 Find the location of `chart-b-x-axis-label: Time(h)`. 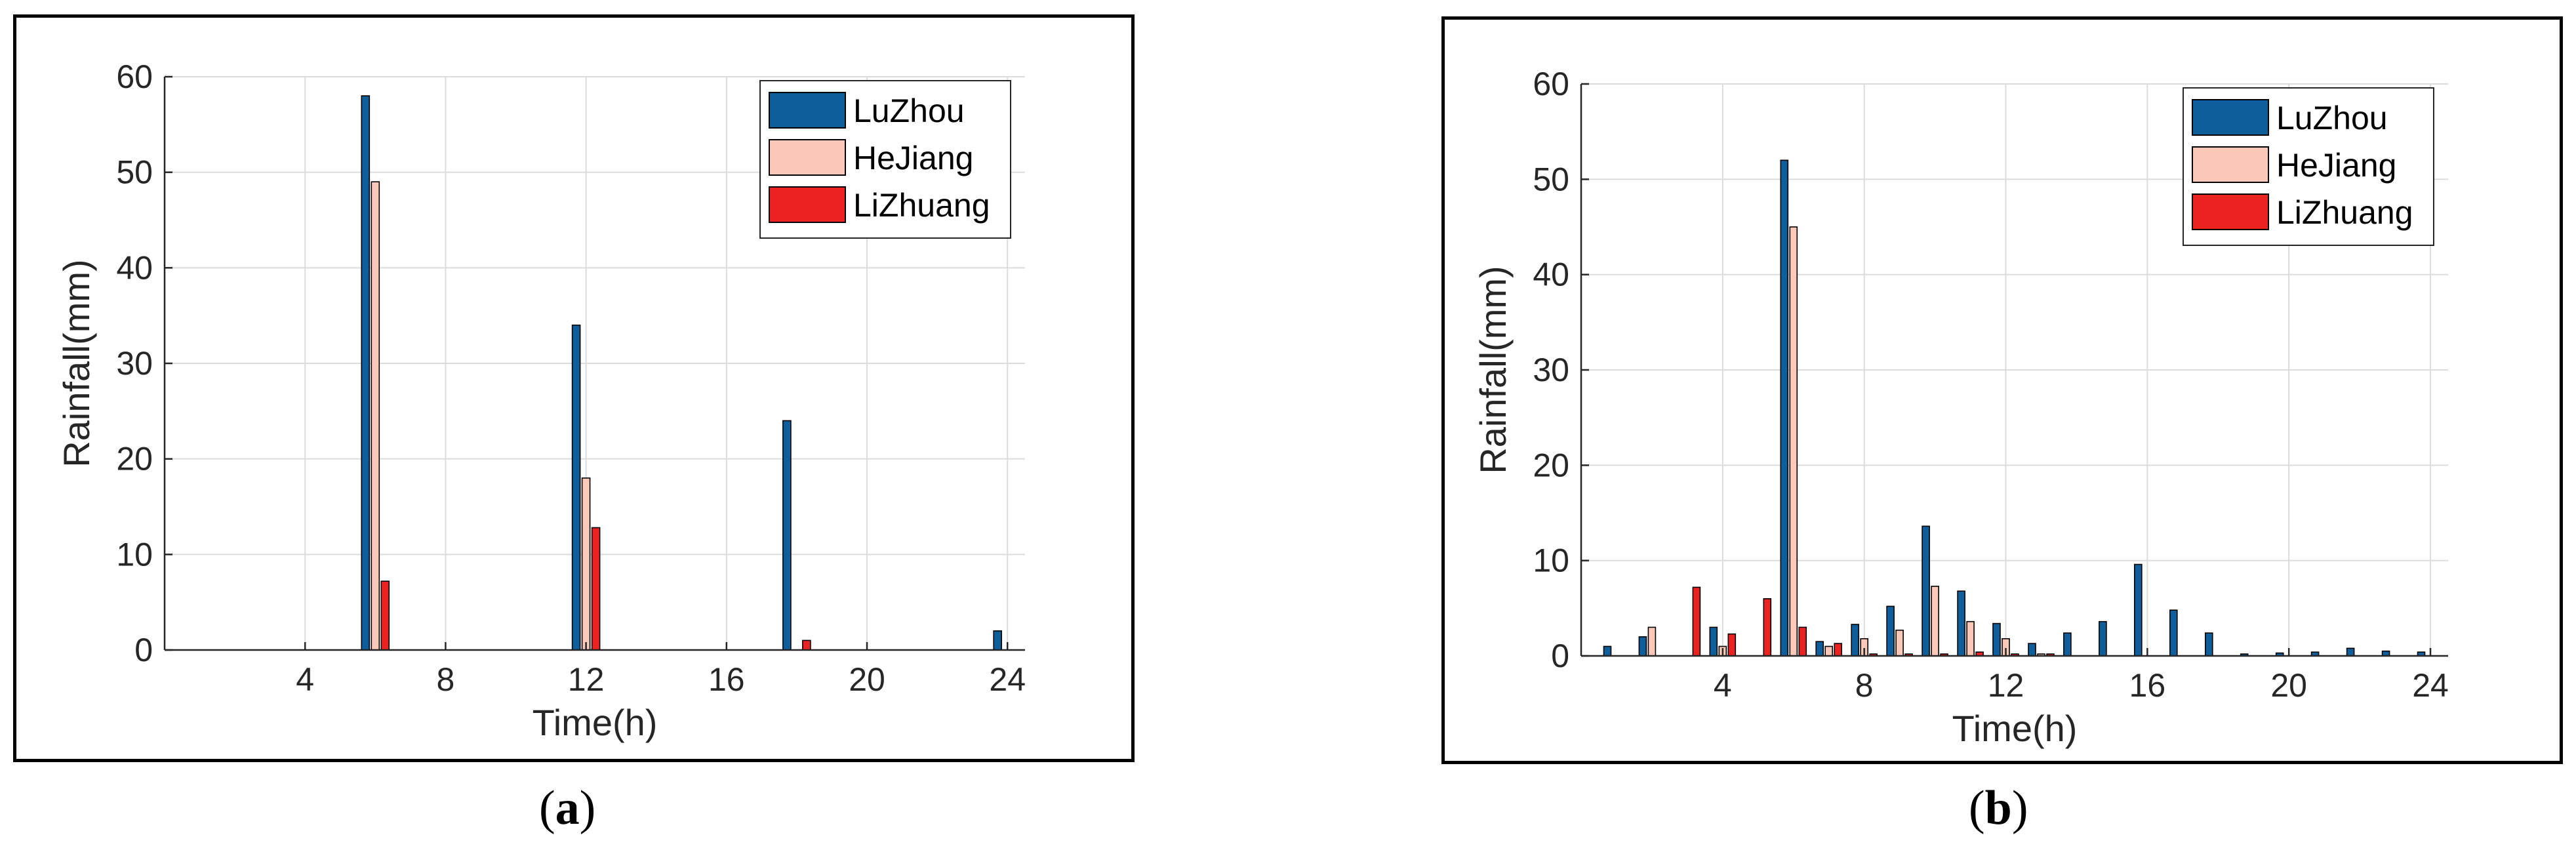

chart-b-x-axis-label: Time(h) is located at coordinates (2015, 729).